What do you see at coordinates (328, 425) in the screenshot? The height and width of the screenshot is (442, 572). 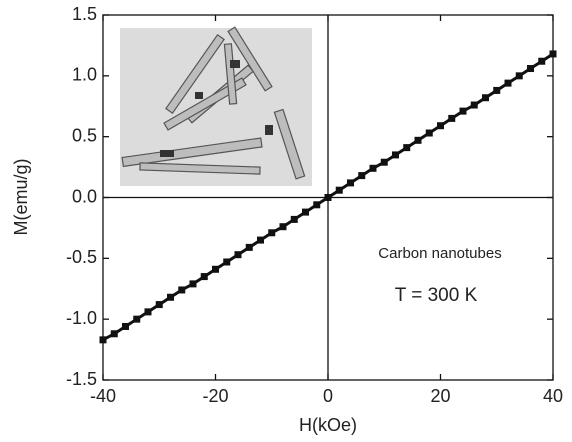 I see `x-axis-label: H(kOe)` at bounding box center [328, 425].